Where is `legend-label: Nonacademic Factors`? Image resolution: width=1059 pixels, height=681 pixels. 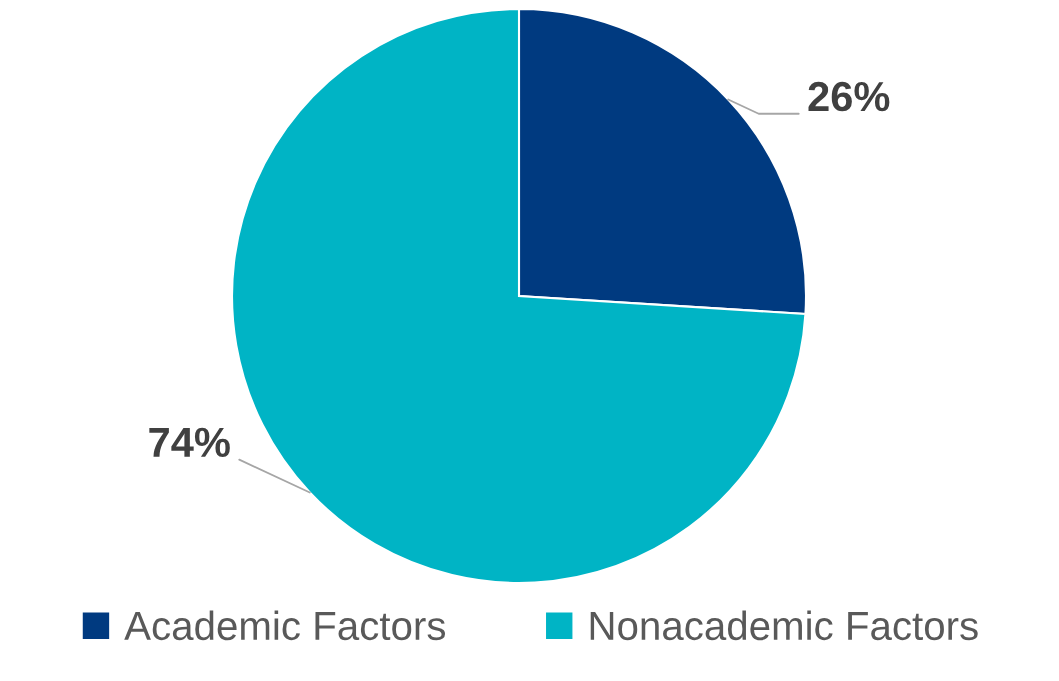 legend-label: Nonacademic Factors is located at coordinates (784, 625).